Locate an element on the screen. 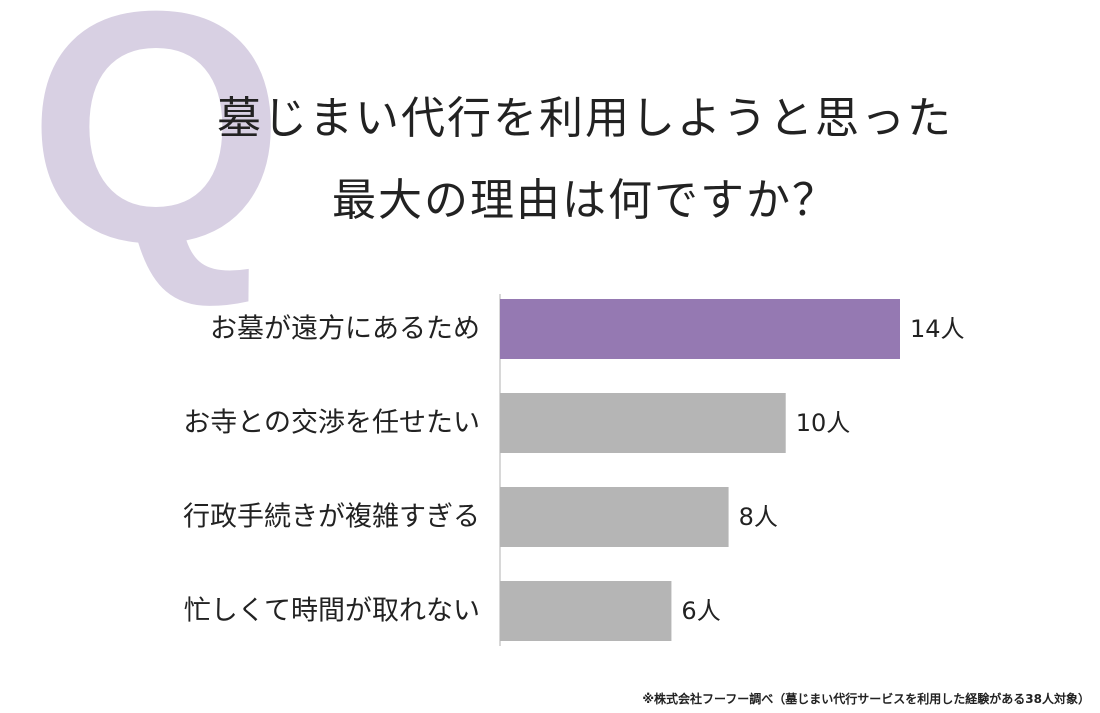 This screenshot has width=1100, height=713. value-label-4: 6人 is located at coordinates (700, 611).